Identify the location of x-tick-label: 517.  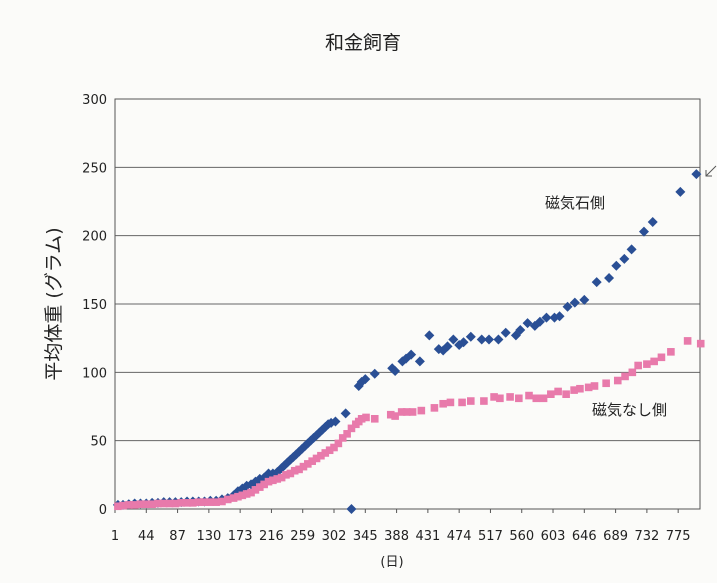
(490, 536).